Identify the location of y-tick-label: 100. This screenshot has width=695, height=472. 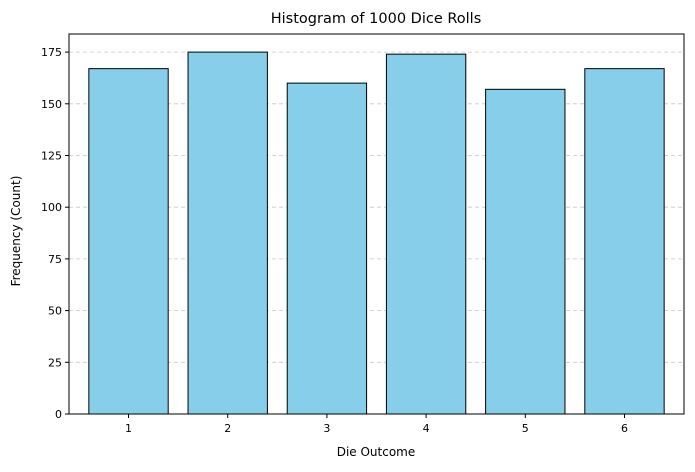
(51, 207).